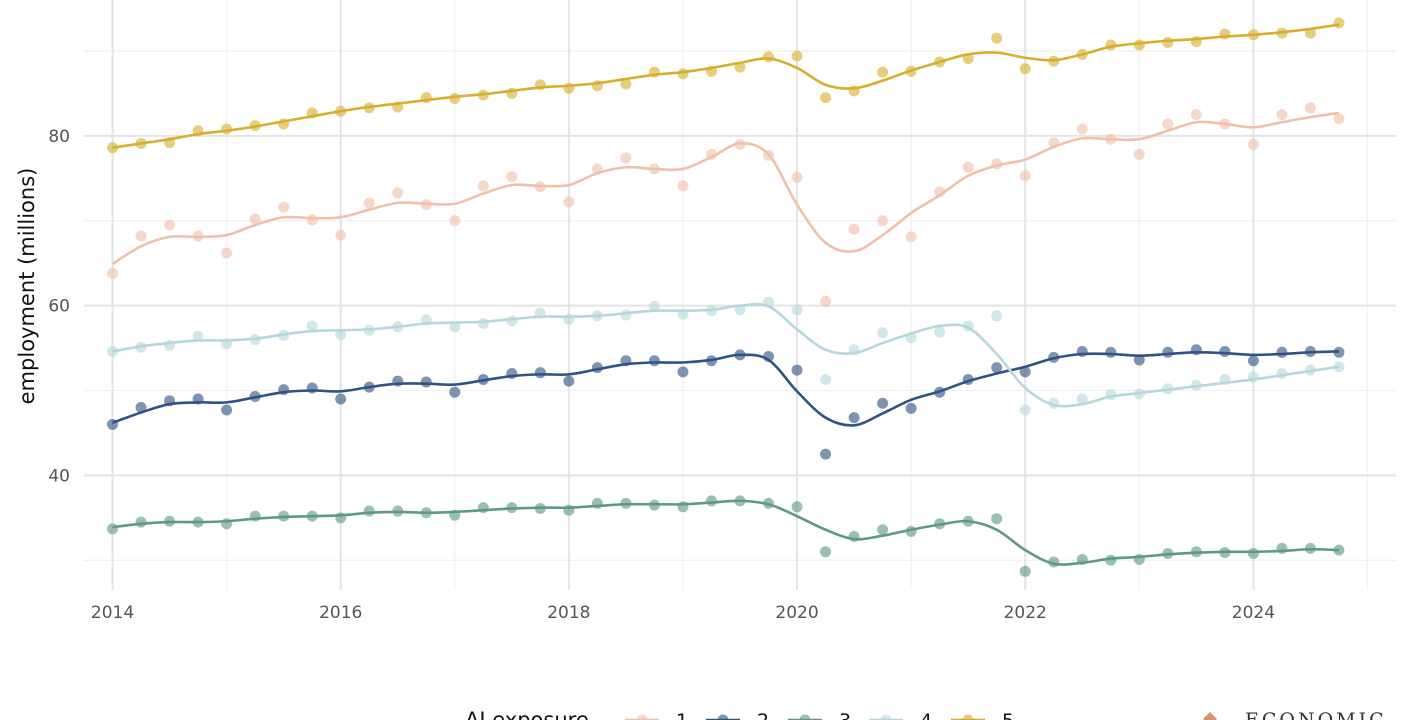  What do you see at coordinates (1316, 714) in the screenshot?
I see `source-label: ECONOMIC` at bounding box center [1316, 714].